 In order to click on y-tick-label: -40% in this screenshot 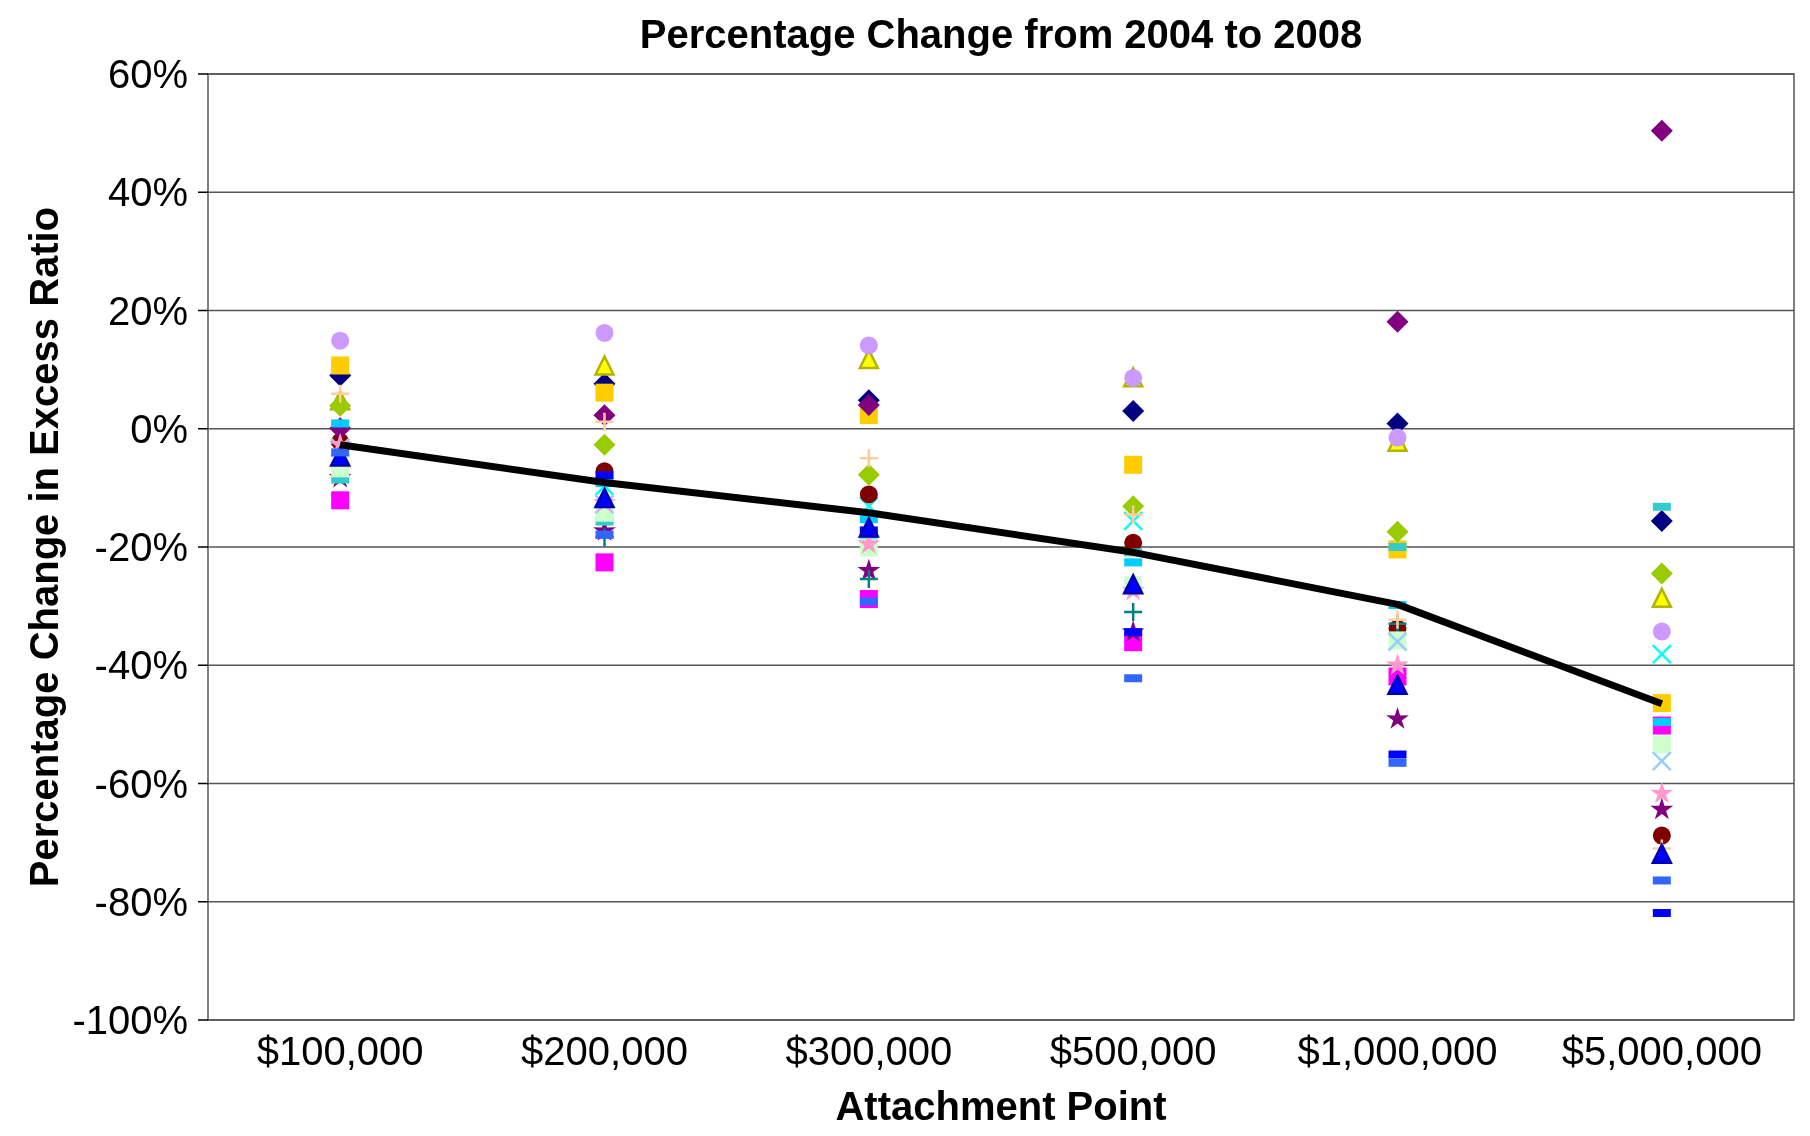, I will do `click(141, 665)`.